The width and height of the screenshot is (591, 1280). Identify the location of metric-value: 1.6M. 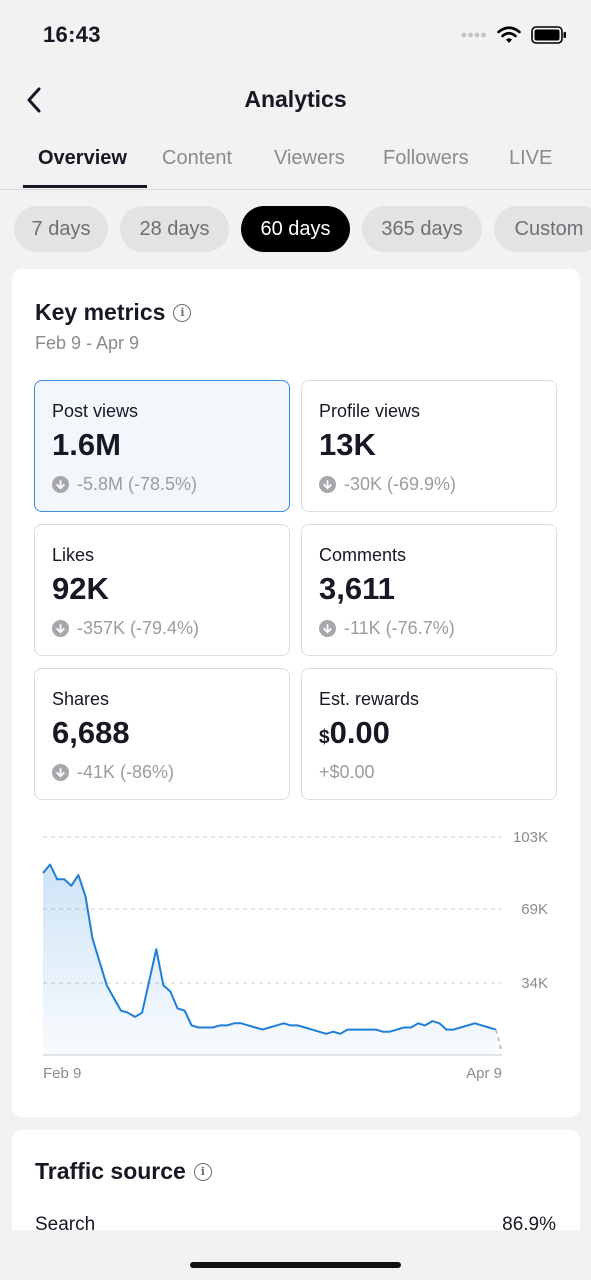
(86, 444).